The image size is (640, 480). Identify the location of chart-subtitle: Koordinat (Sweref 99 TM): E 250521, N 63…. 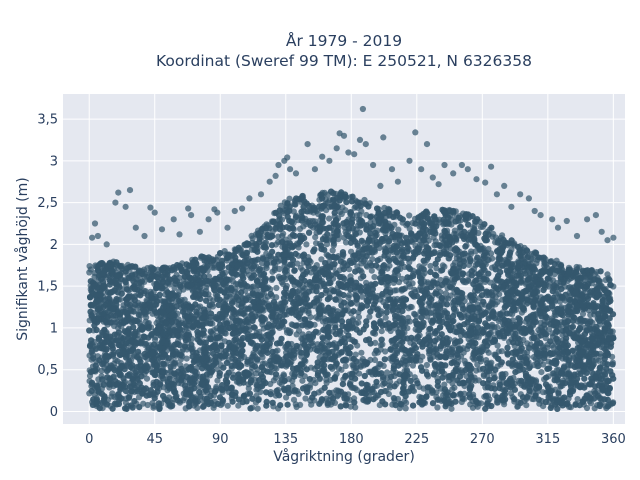
(344, 61).